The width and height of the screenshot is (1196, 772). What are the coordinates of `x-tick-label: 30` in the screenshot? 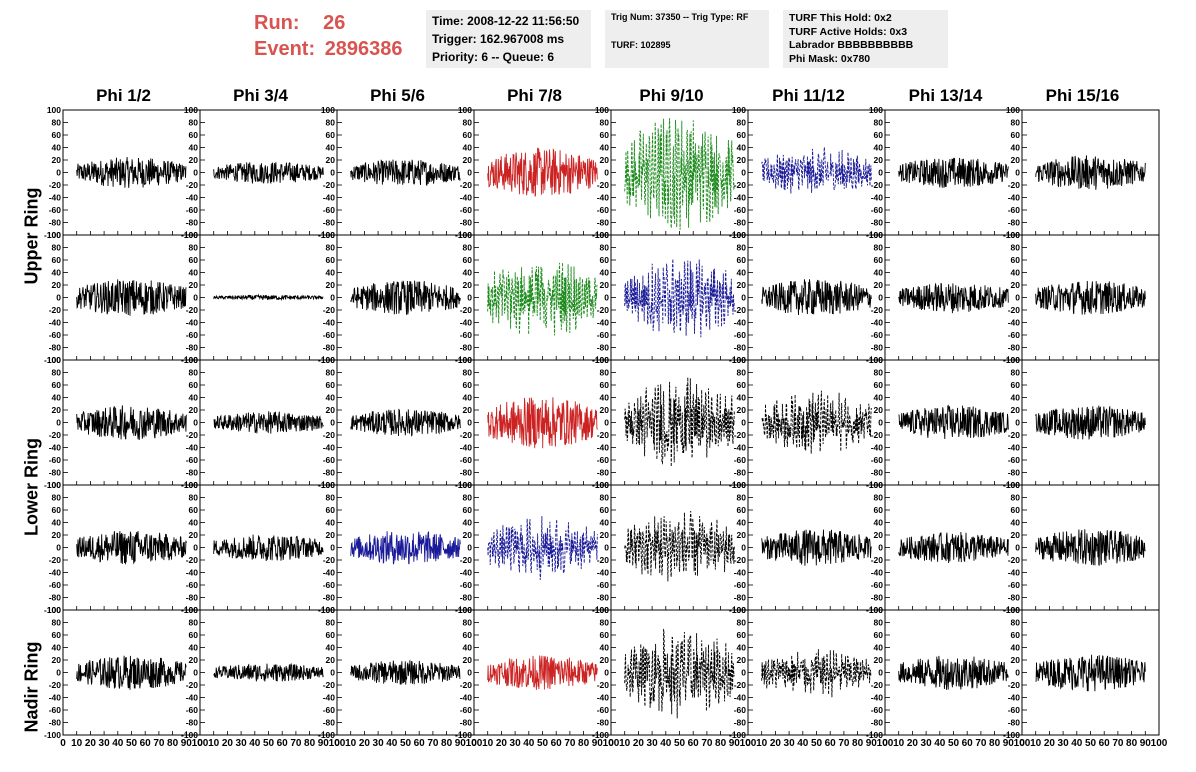 It's located at (516, 743).